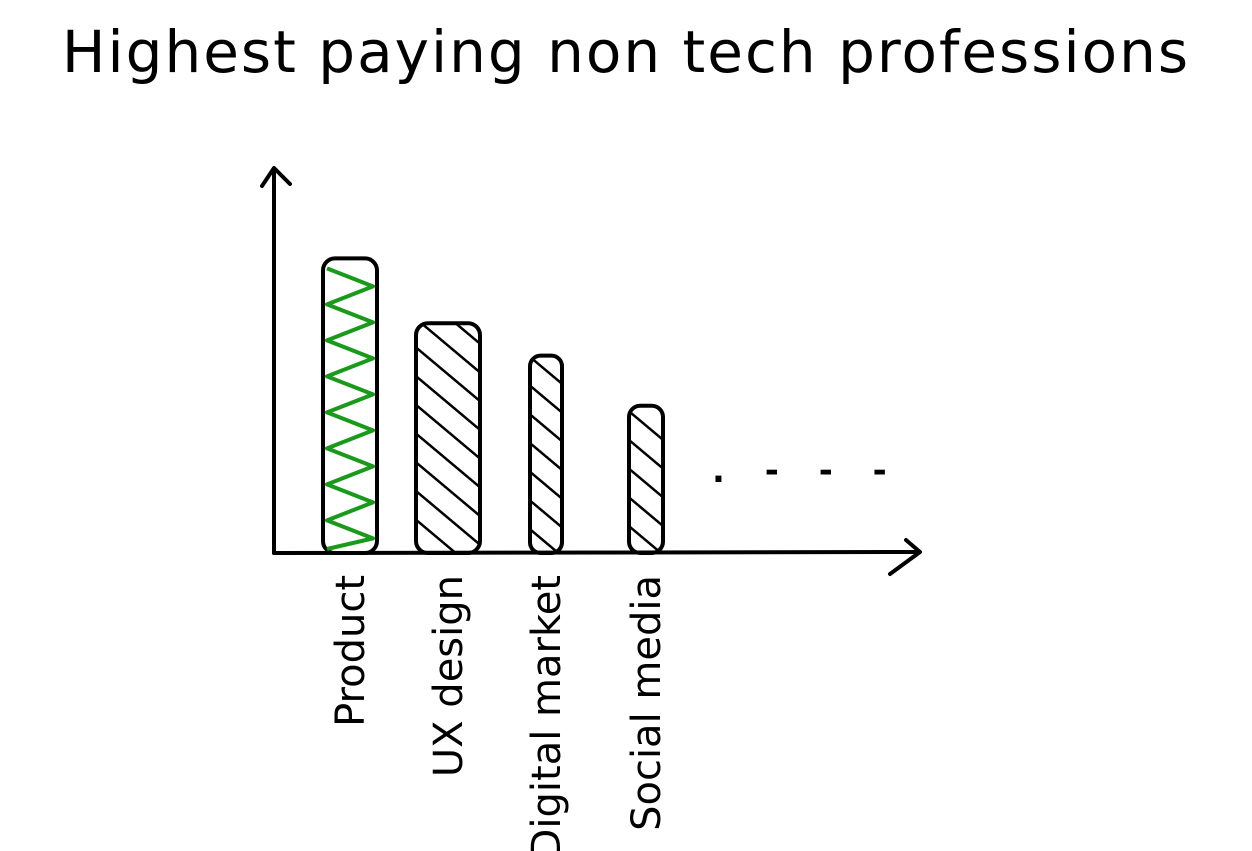  Describe the element at coordinates (449, 676) in the screenshot. I see `x-tick-label-2: UX design` at that location.